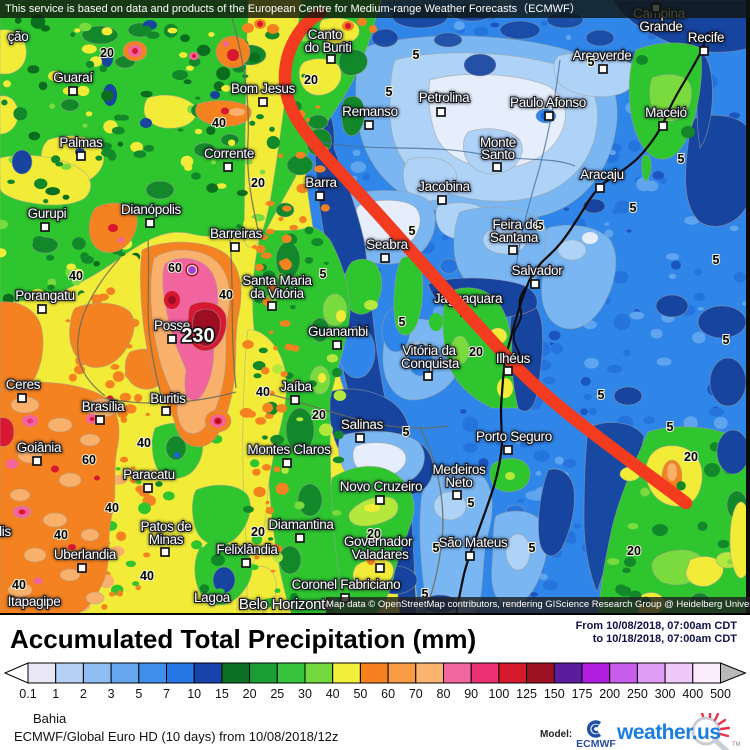 The width and height of the screenshot is (750, 750). I want to click on svg-text: Feira de, so click(515, 224).